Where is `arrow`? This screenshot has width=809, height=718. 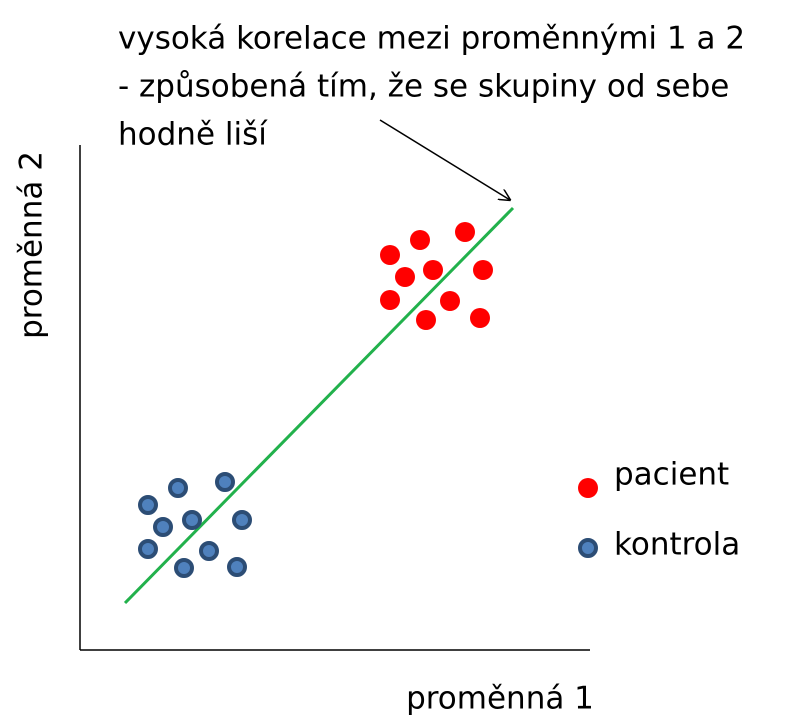
arrow is located at coordinates (444, 159).